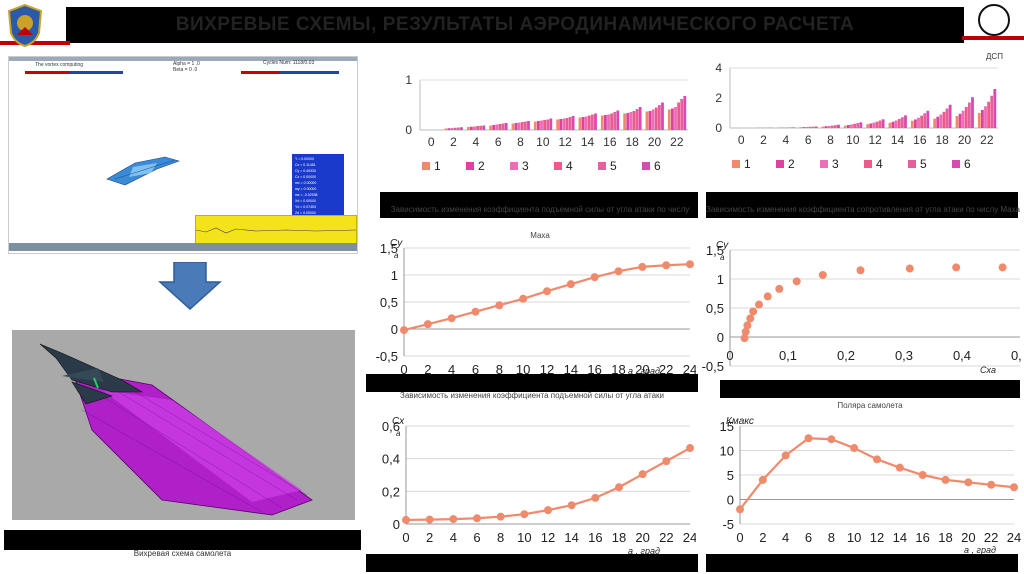 The height and width of the screenshot is (574, 1024). I want to click on screenshot-caption-right: Cycles Num: 1118/0.03, so click(289, 63).